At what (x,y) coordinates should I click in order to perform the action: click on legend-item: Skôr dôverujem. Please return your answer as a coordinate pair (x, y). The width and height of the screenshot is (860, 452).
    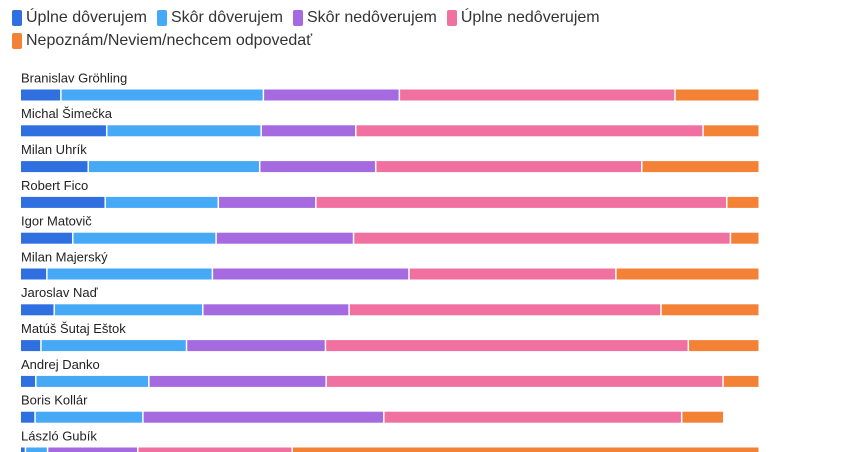
    Looking at the image, I should click on (219, 18).